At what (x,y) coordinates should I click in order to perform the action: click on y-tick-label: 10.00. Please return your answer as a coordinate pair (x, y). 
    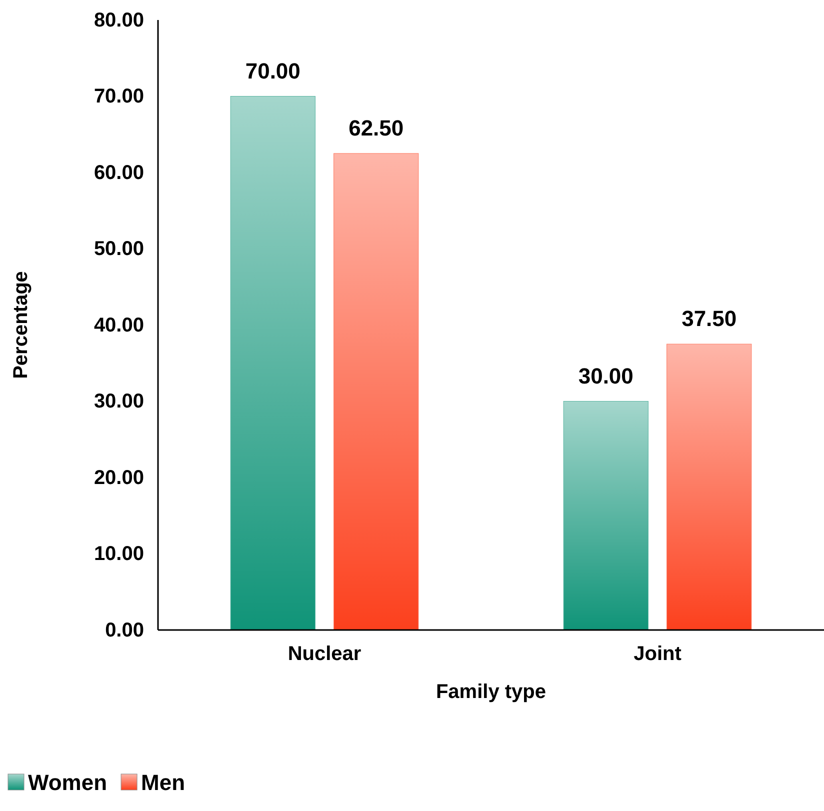
    Looking at the image, I should click on (119, 554).